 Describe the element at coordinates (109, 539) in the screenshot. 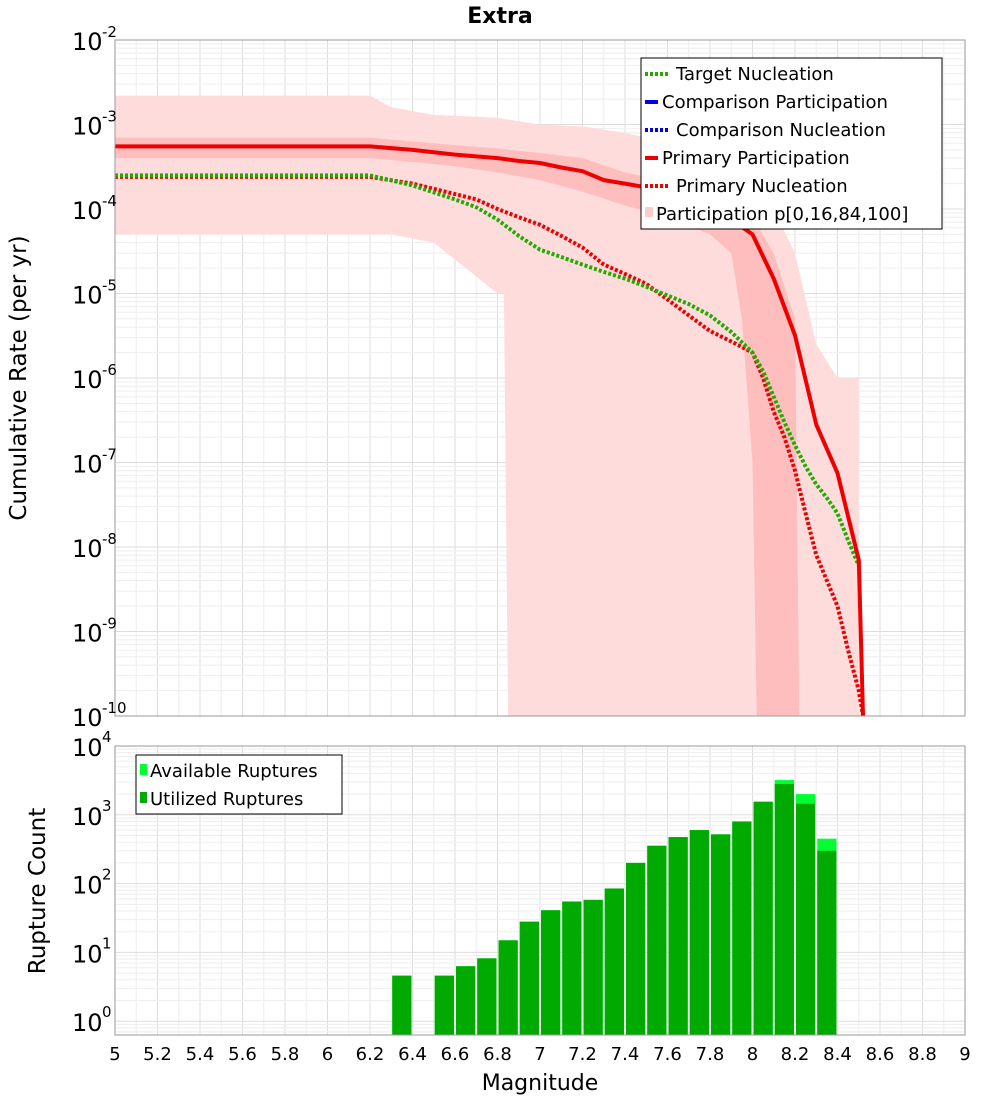

I see `top-y-tick-exponent: -8` at that location.